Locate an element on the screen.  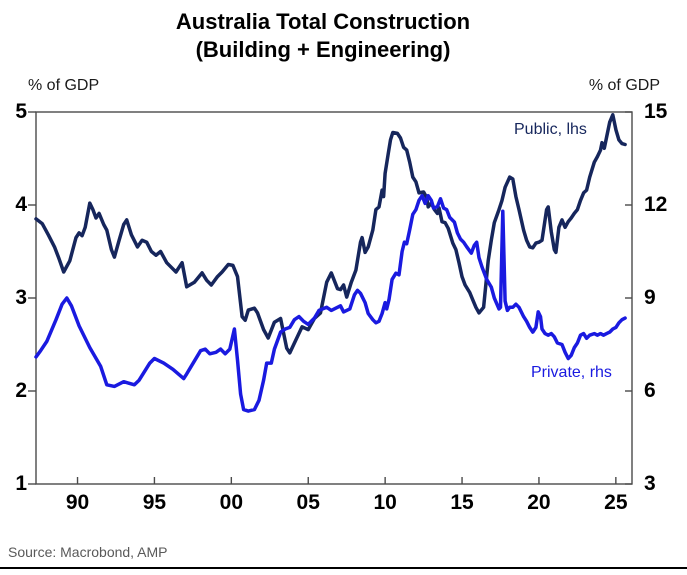
right-axis-tick-label: 12 is located at coordinates (656, 204).